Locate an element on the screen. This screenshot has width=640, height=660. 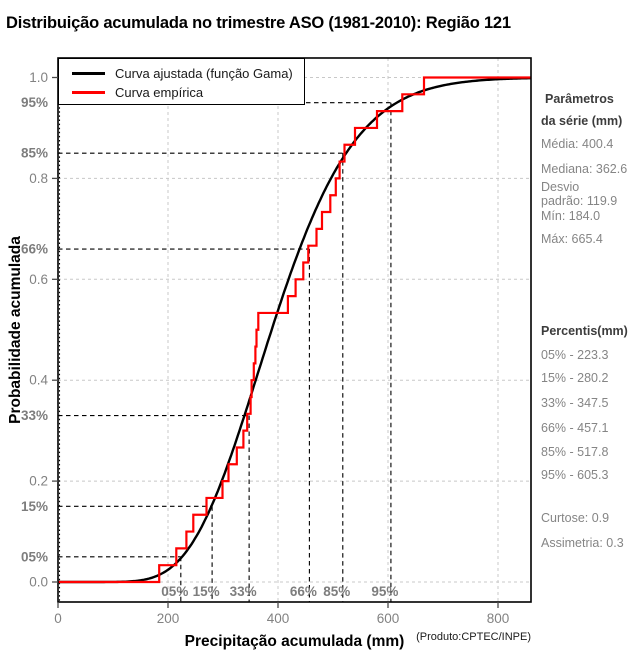
x-percentile-label: 85% is located at coordinates (336, 591).